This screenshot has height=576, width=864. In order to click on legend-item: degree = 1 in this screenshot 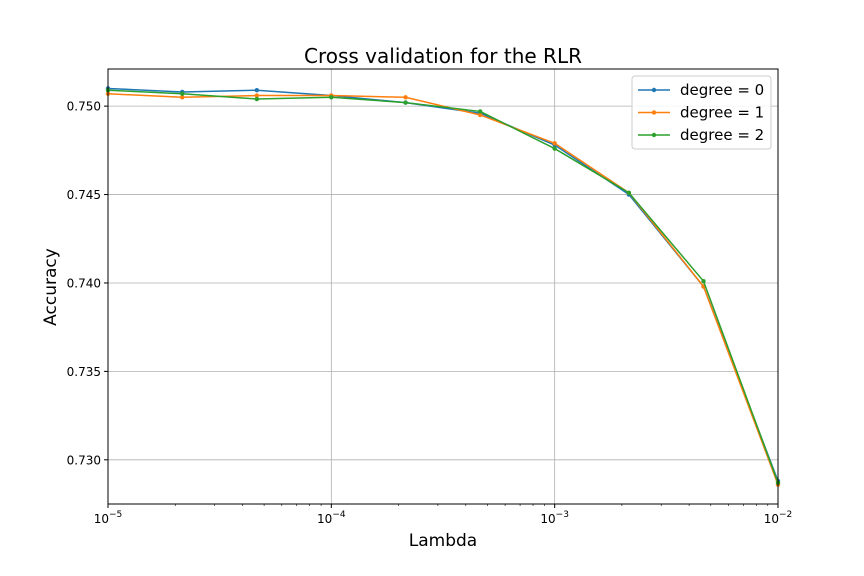, I will do `click(701, 113)`.